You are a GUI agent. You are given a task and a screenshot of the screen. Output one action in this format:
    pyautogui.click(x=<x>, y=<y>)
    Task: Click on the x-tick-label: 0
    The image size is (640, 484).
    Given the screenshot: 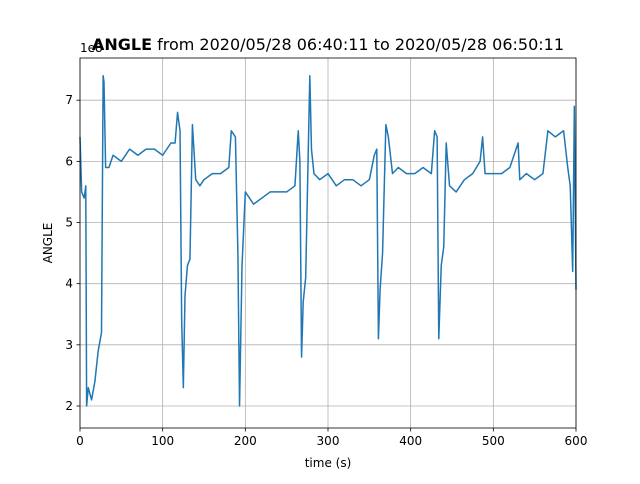 What is the action you would take?
    pyautogui.click(x=80, y=441)
    